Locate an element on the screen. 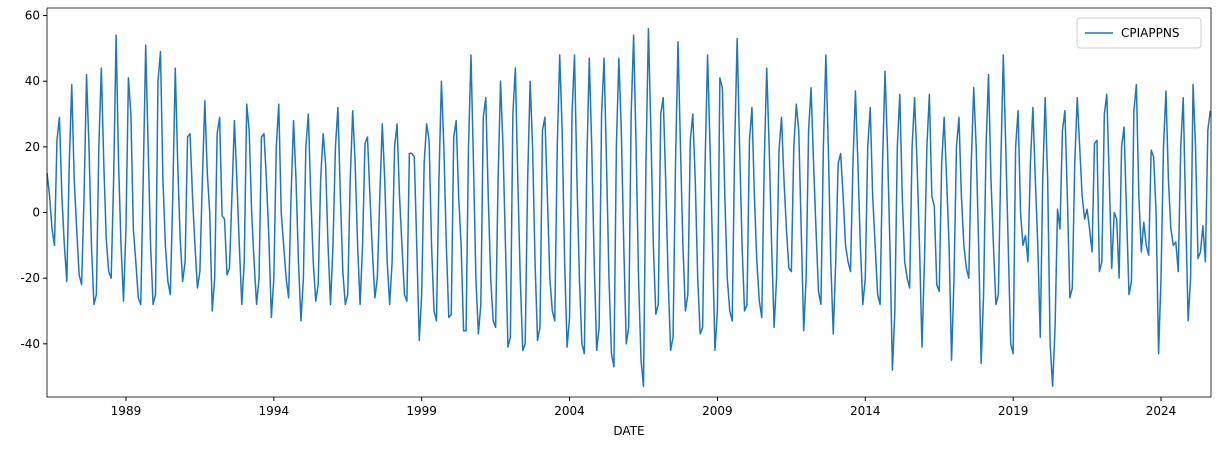  x-tick-label: 1989 is located at coordinates (126, 411).